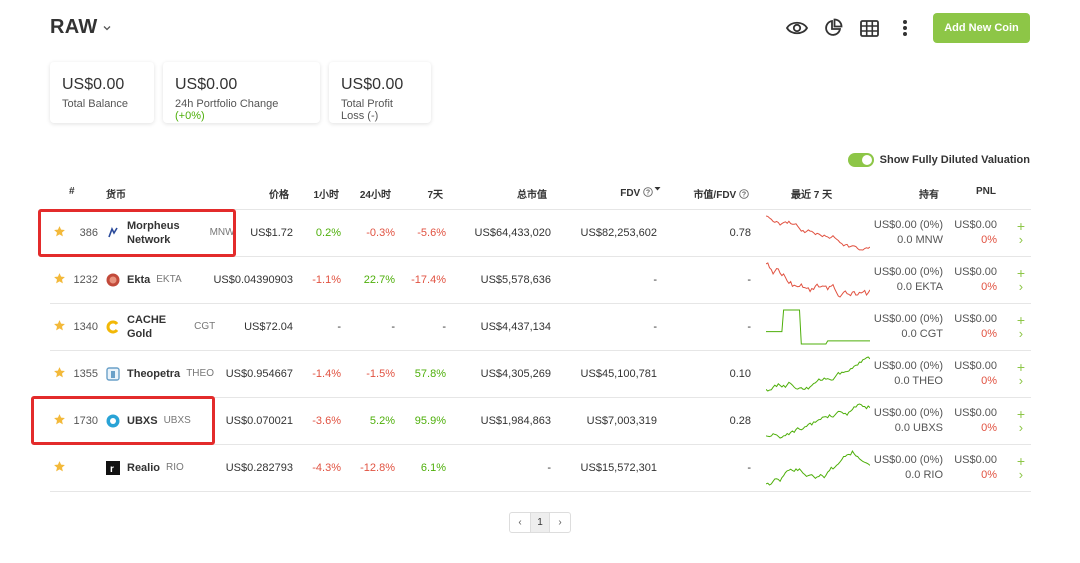 Image resolution: width=1080 pixels, height=563 pixels. I want to click on cache-gold-icon, so click(113, 327).